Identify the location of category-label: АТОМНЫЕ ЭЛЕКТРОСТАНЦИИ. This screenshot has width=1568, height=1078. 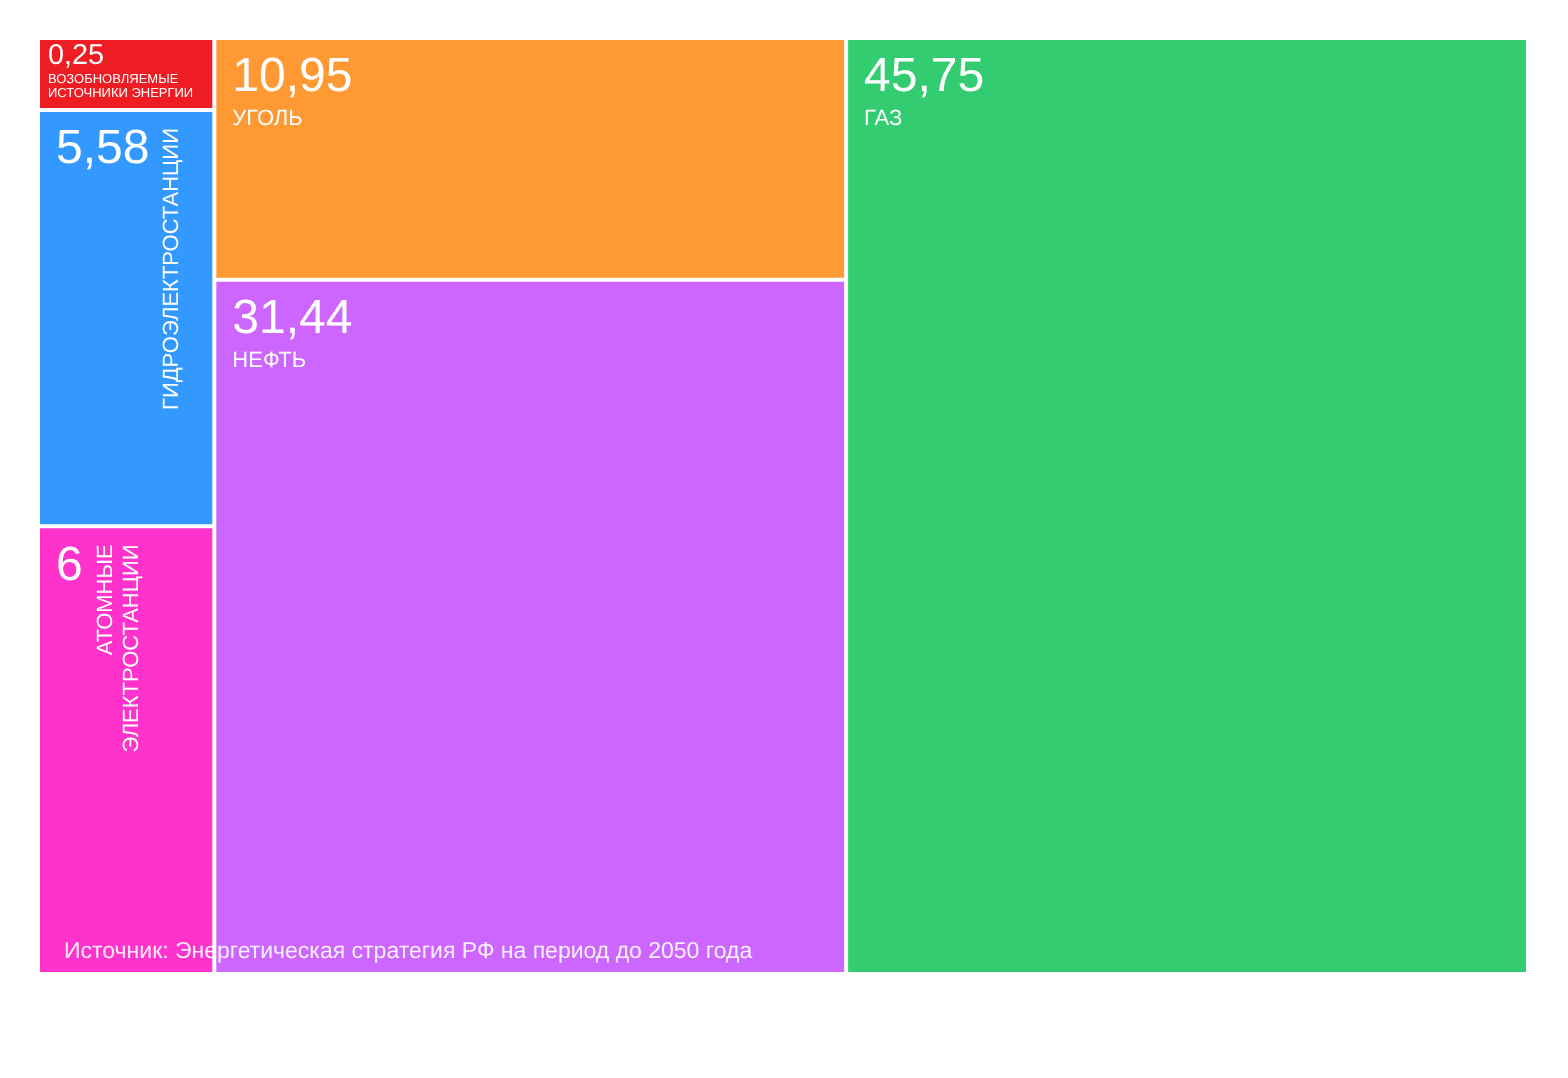
(119, 648).